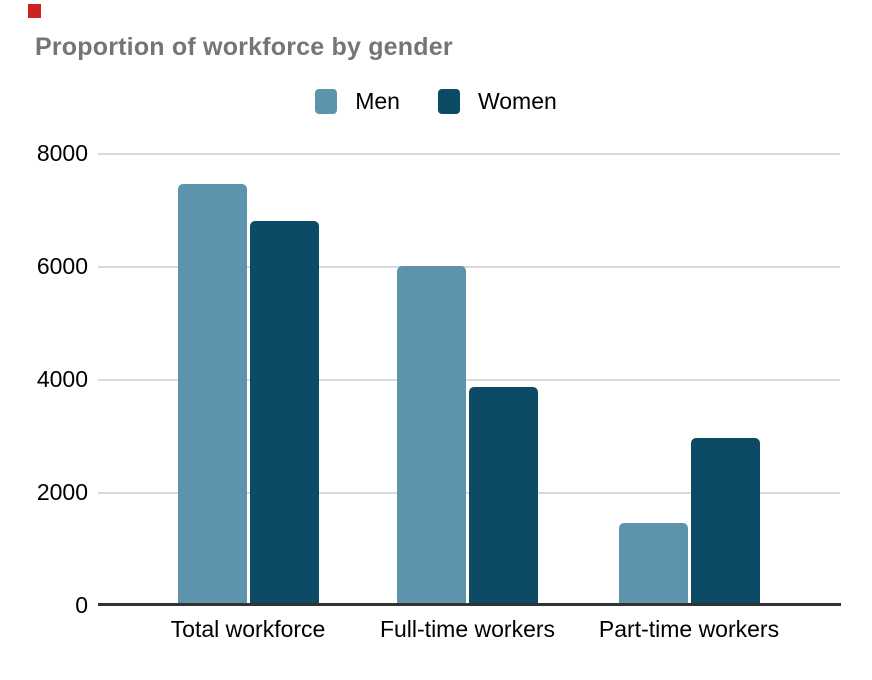  What do you see at coordinates (448, 101) in the screenshot?
I see `legend-swatch-women` at bounding box center [448, 101].